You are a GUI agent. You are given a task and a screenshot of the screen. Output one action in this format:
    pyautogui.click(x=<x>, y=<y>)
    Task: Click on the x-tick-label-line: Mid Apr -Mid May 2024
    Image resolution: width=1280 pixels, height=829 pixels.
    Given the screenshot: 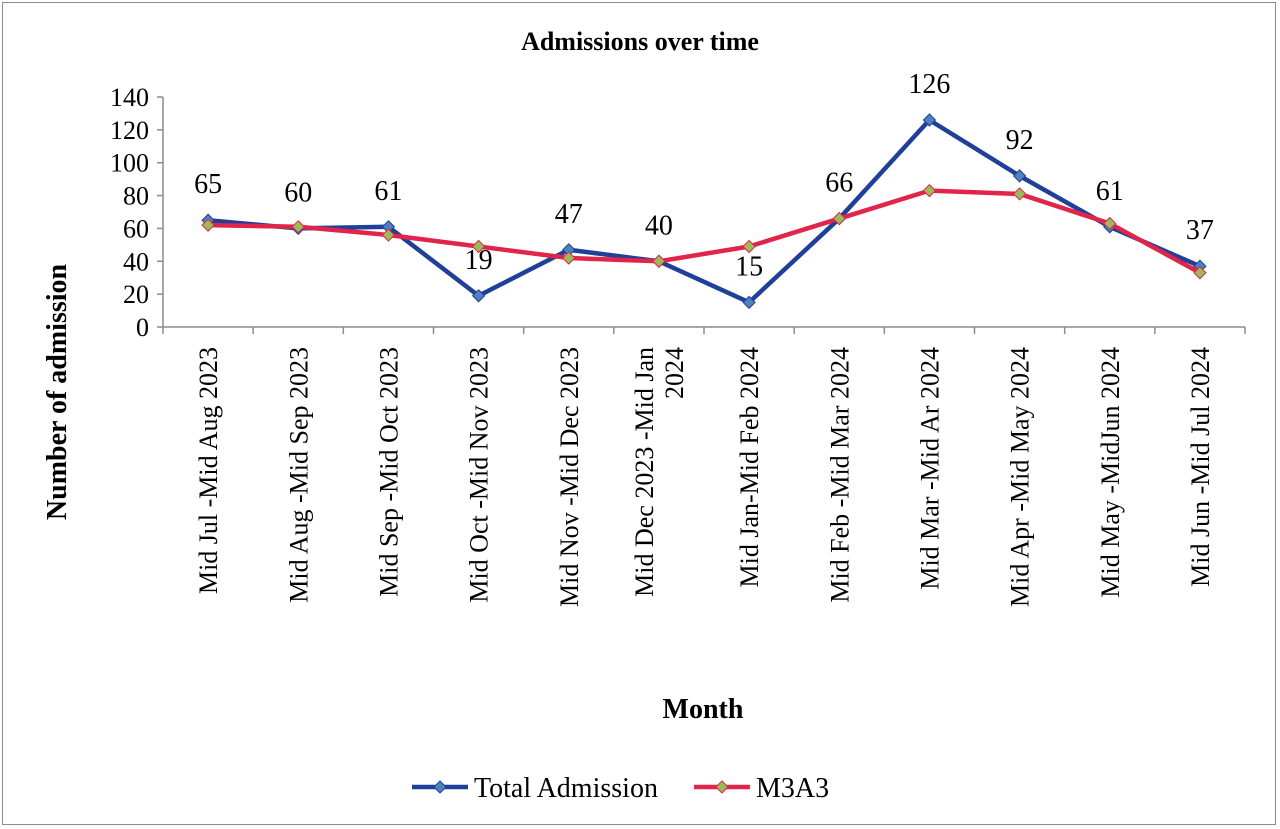 What is the action you would take?
    pyautogui.click(x=1020, y=477)
    